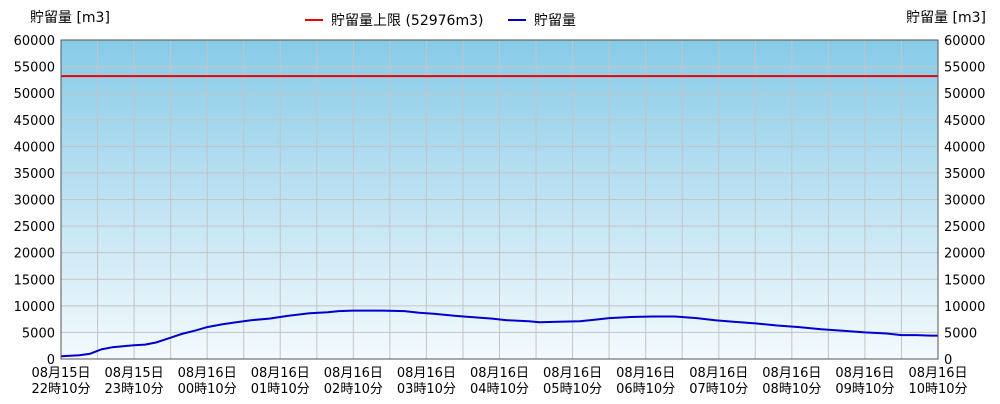 The height and width of the screenshot is (404, 1000). I want to click on y-tick-label-left: 60000, so click(34, 41).